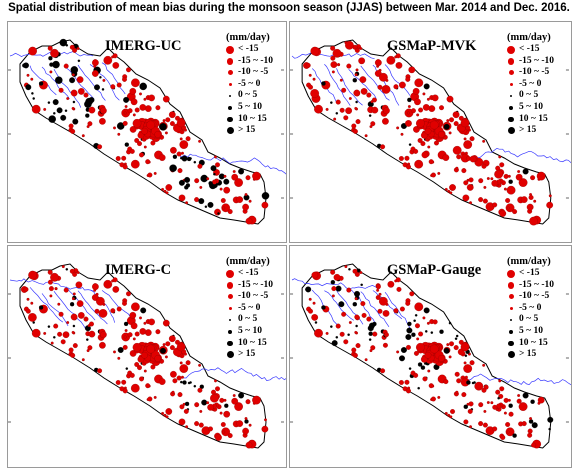  Describe the element at coordinates (528, 130) in the screenshot. I see `legend-label: > 15` at that location.